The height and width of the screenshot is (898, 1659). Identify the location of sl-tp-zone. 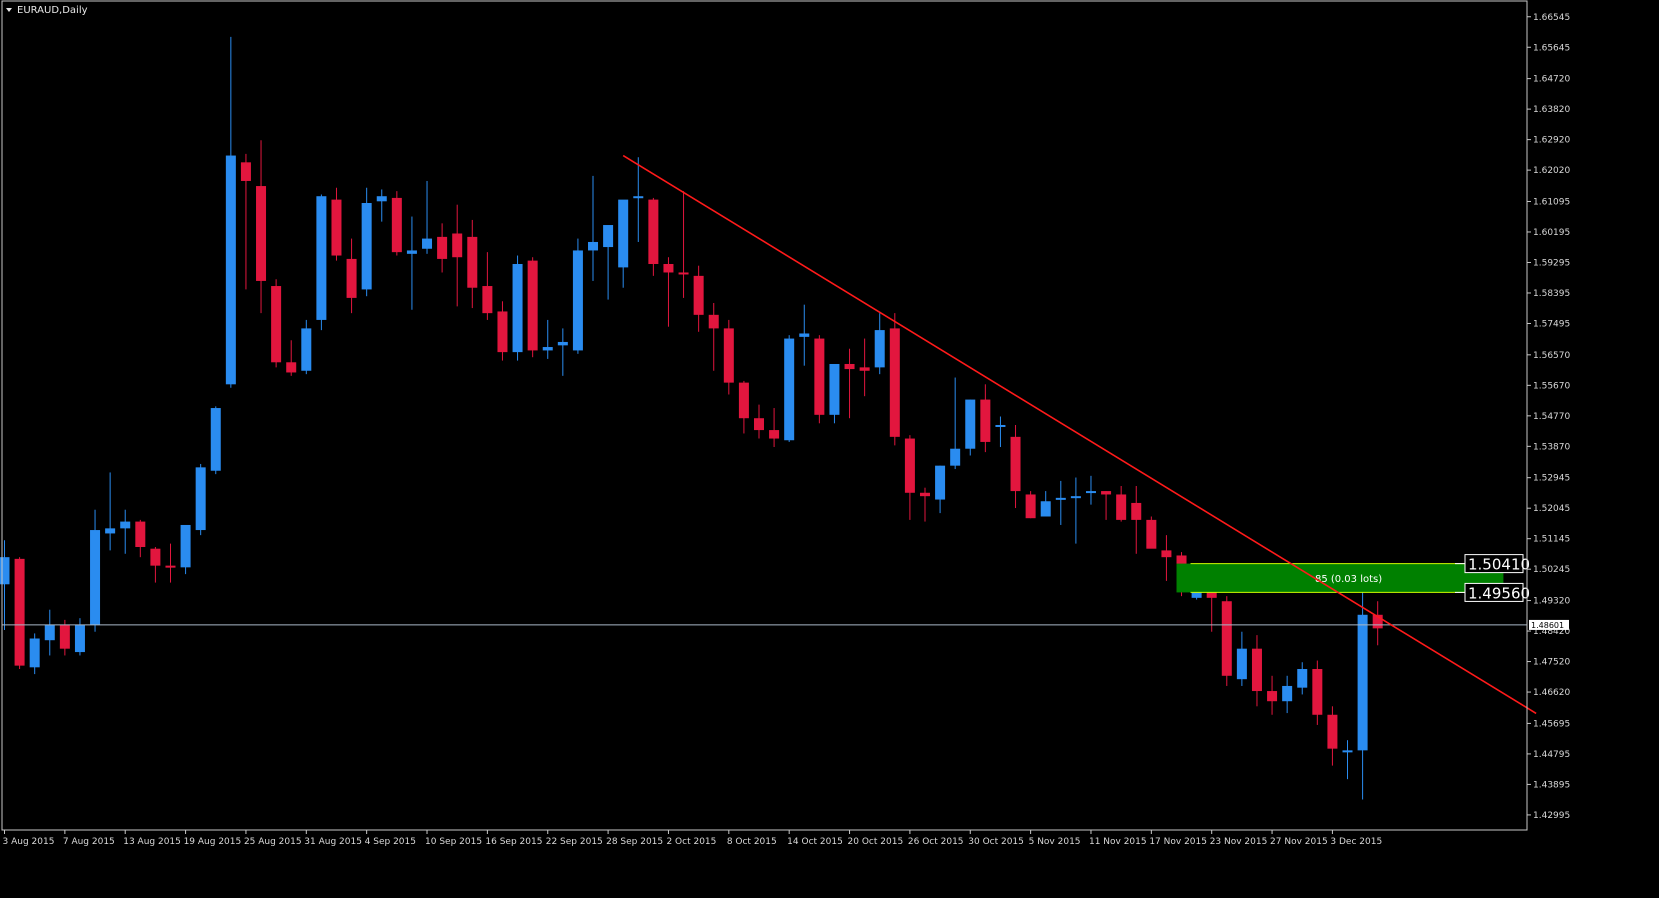
(1340, 578).